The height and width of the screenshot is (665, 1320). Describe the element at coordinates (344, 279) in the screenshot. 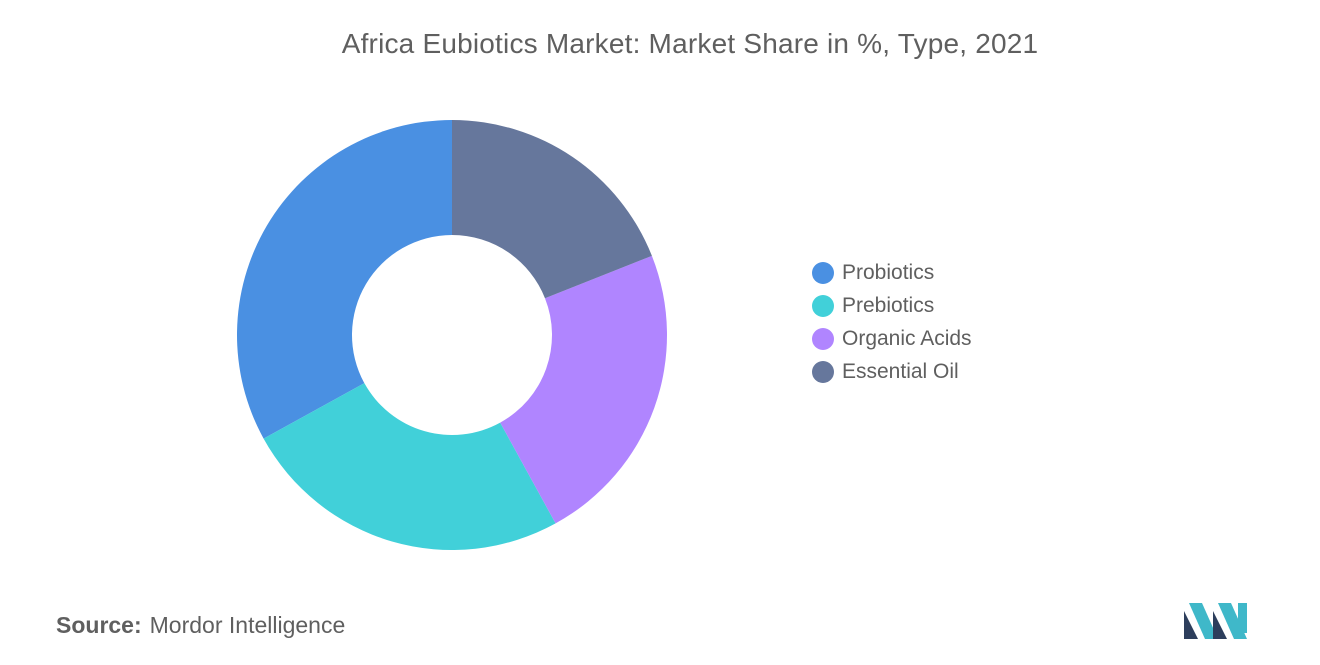

I see `donut-slice-probiotics` at that location.